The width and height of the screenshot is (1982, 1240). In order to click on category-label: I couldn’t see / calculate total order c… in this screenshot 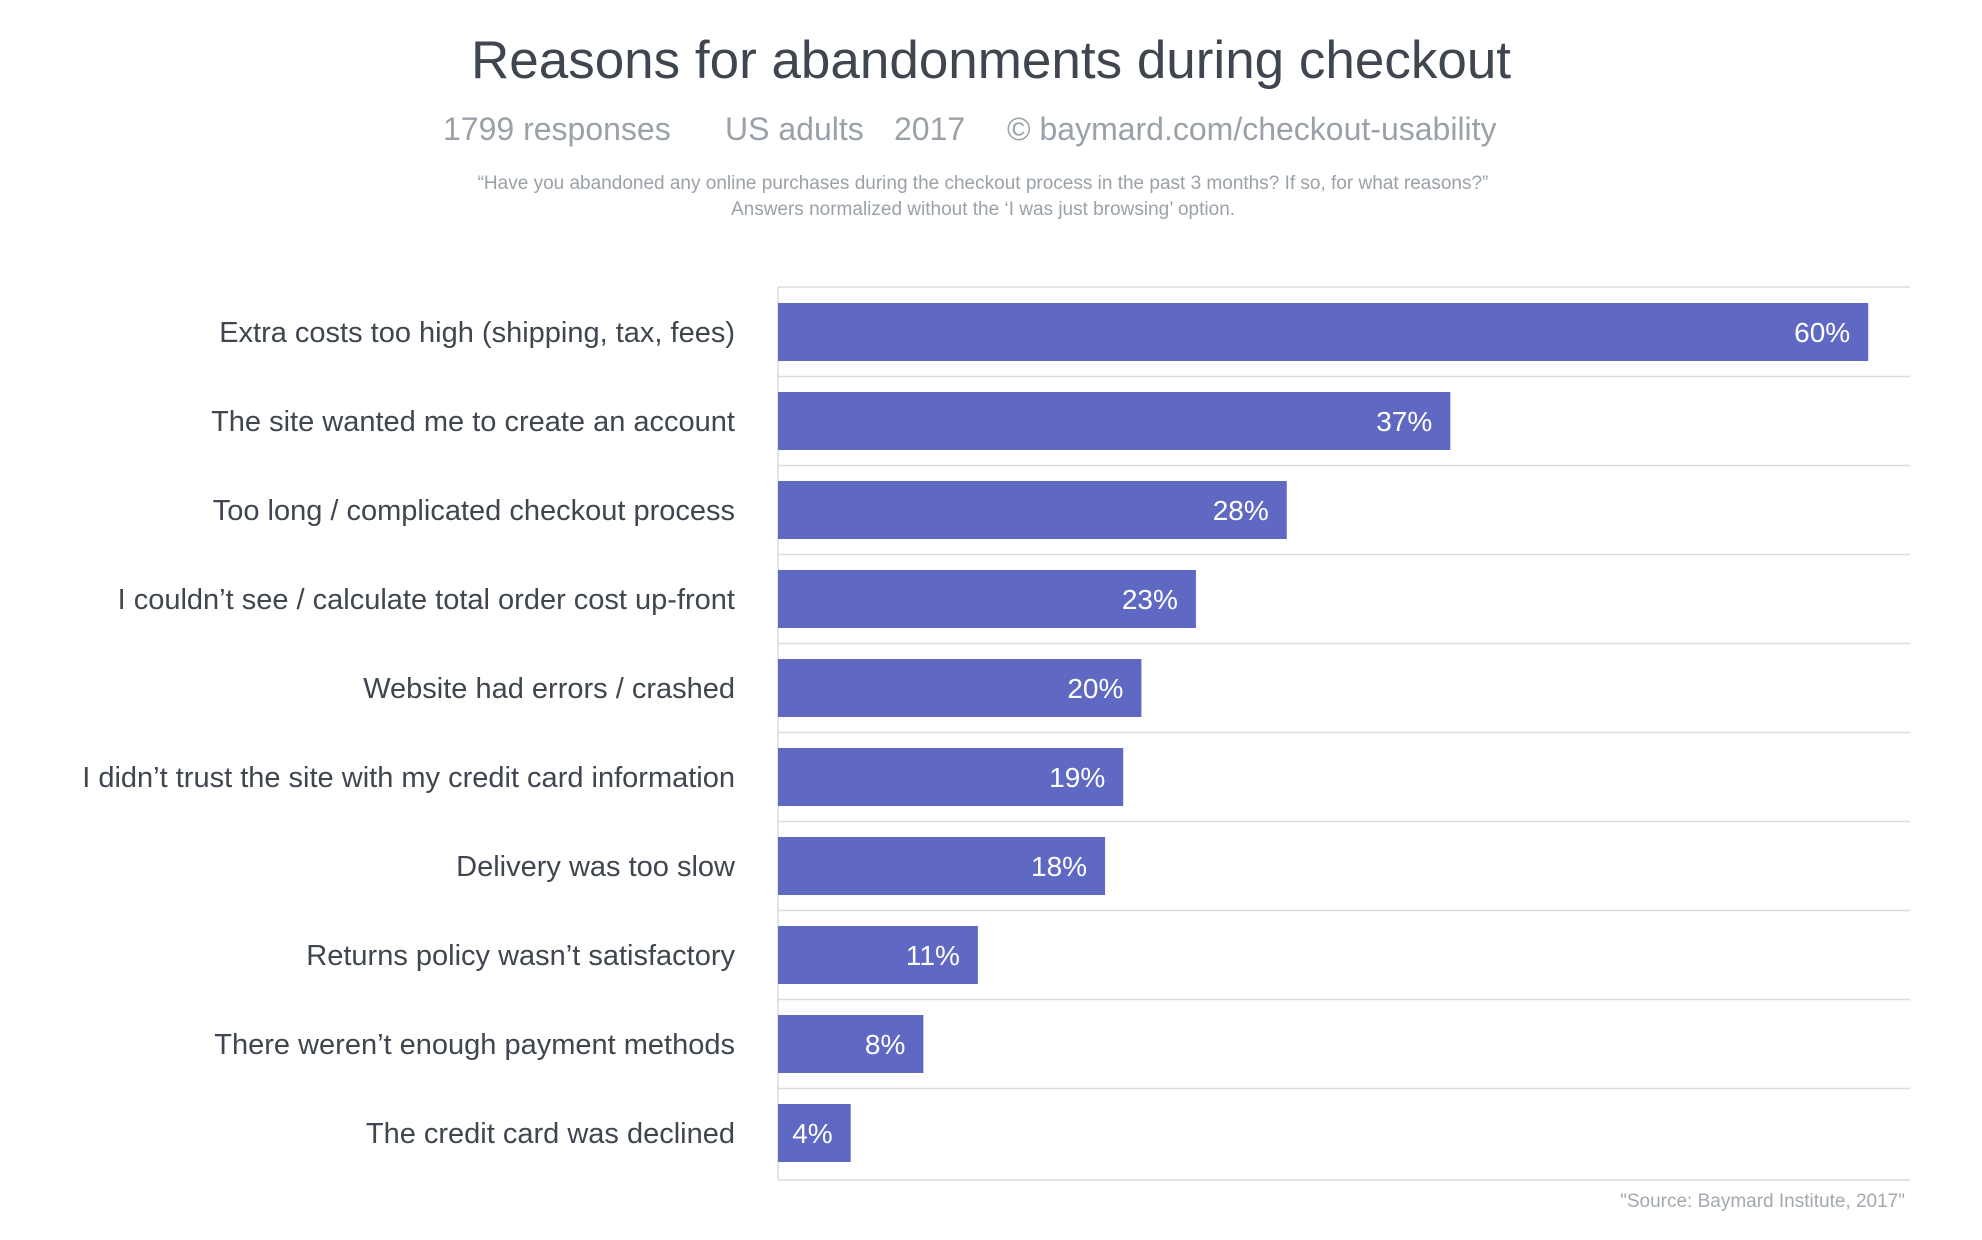, I will do `click(426, 600)`.